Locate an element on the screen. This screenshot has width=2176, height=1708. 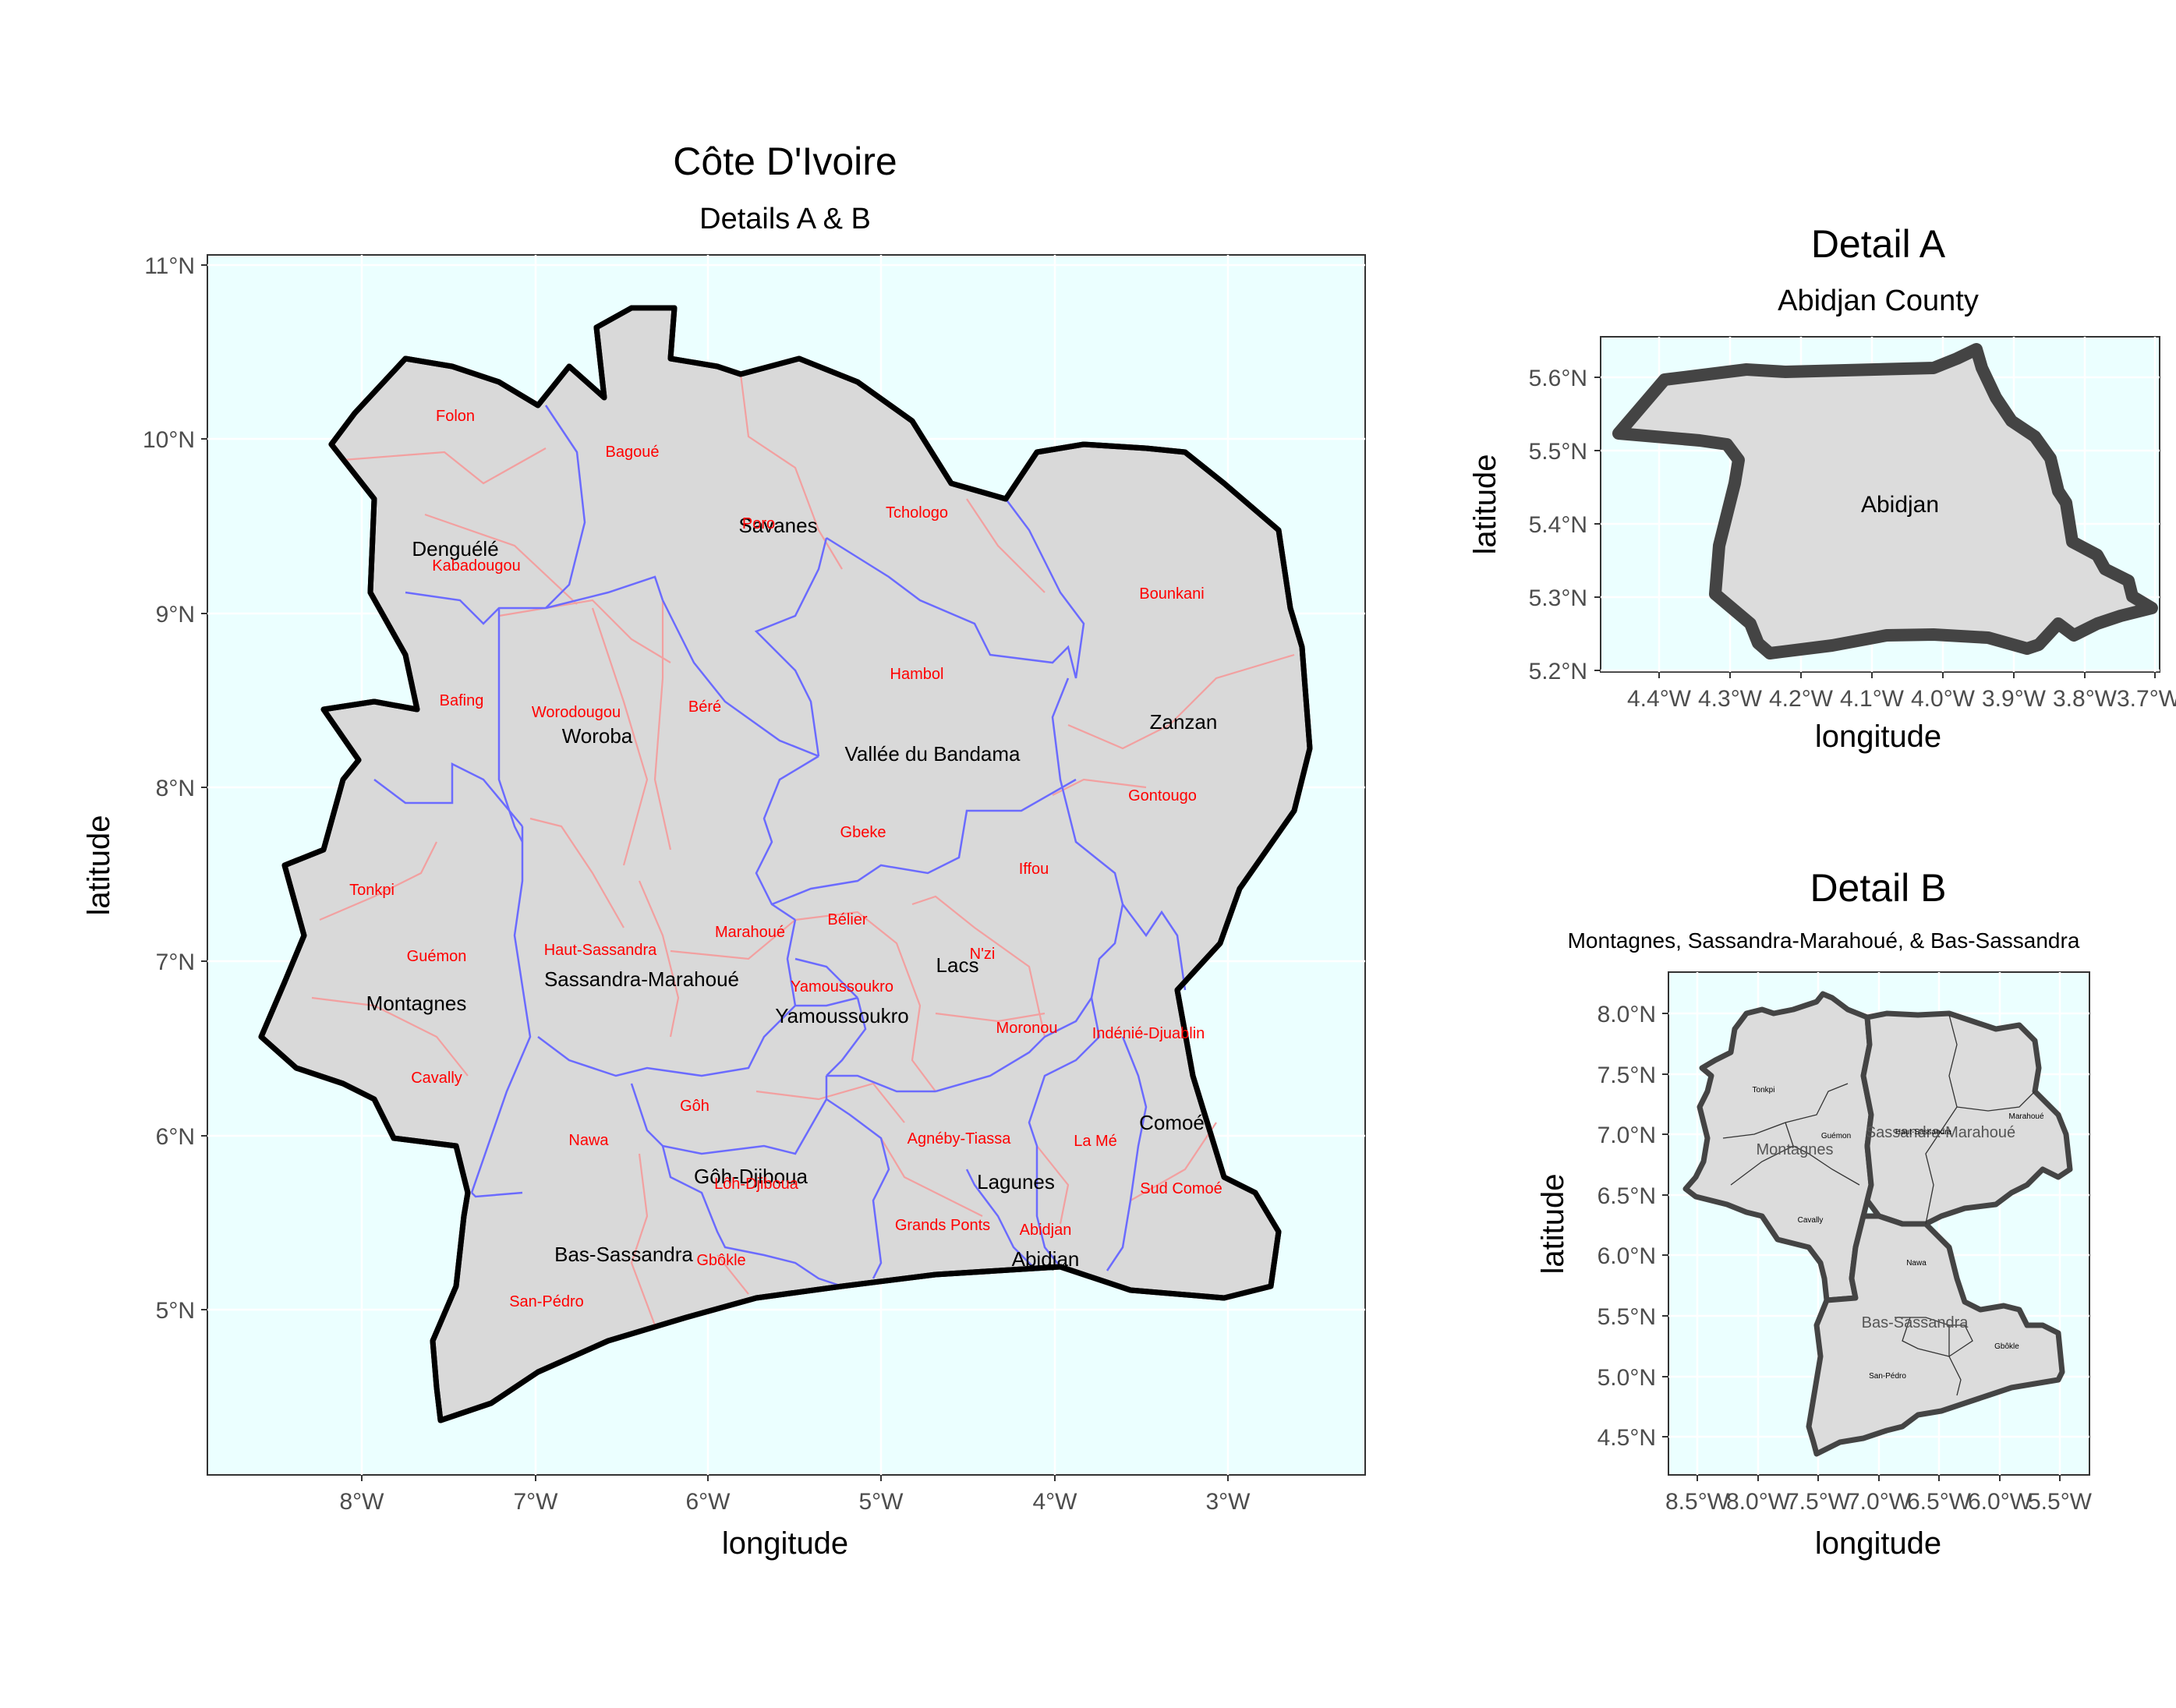
main-map-ytick: 5°N is located at coordinates (176, 1311).